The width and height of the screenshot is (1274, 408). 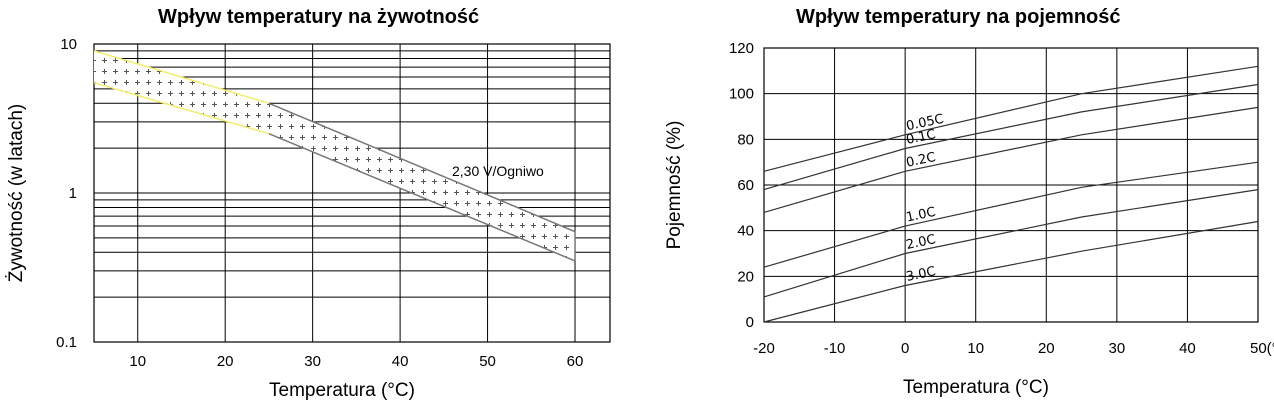 I want to click on y-tick-label: 40, so click(x=745, y=231).